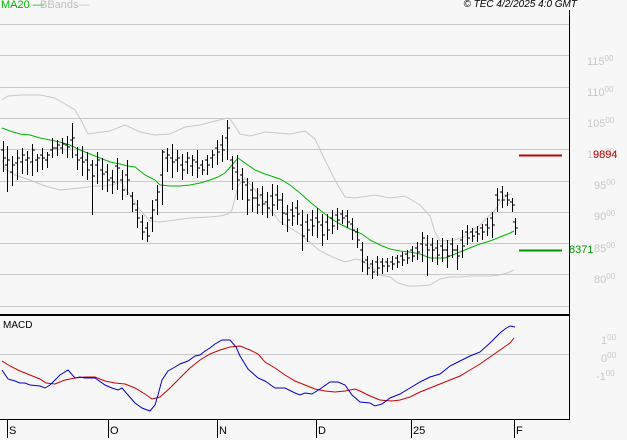 The image size is (627, 440). What do you see at coordinates (600, 92) in the screenshot?
I see `price-tick-11000: 11000` at bounding box center [600, 92].